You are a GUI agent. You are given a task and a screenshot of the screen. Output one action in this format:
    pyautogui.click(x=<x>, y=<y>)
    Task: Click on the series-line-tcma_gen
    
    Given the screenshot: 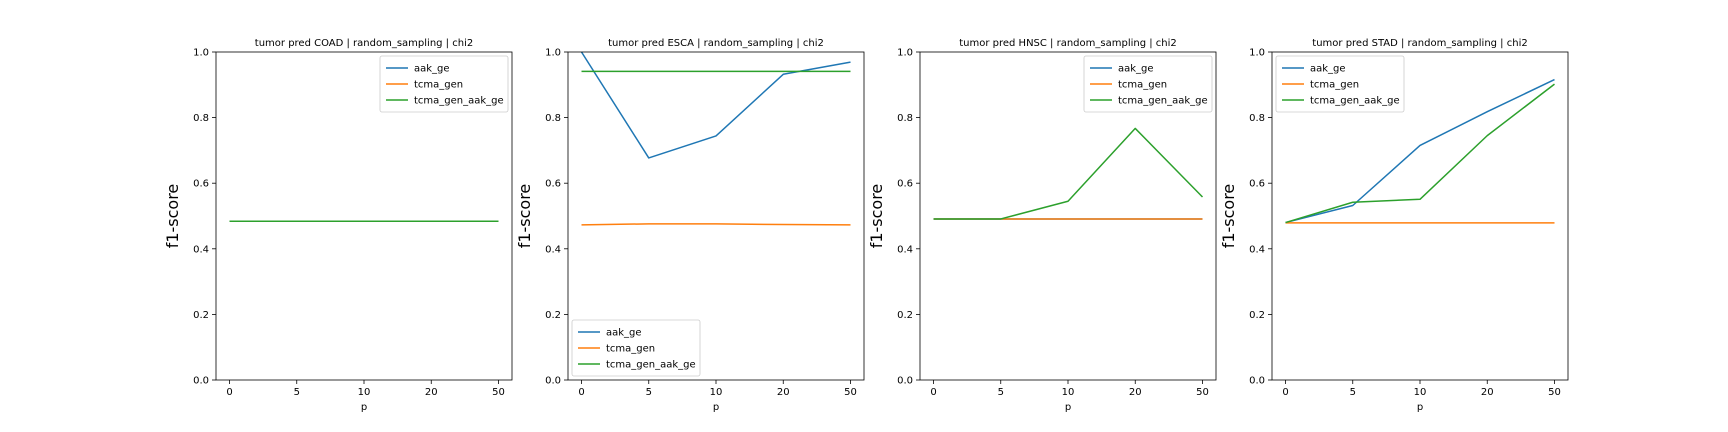 What is the action you would take?
    pyautogui.click(x=716, y=224)
    